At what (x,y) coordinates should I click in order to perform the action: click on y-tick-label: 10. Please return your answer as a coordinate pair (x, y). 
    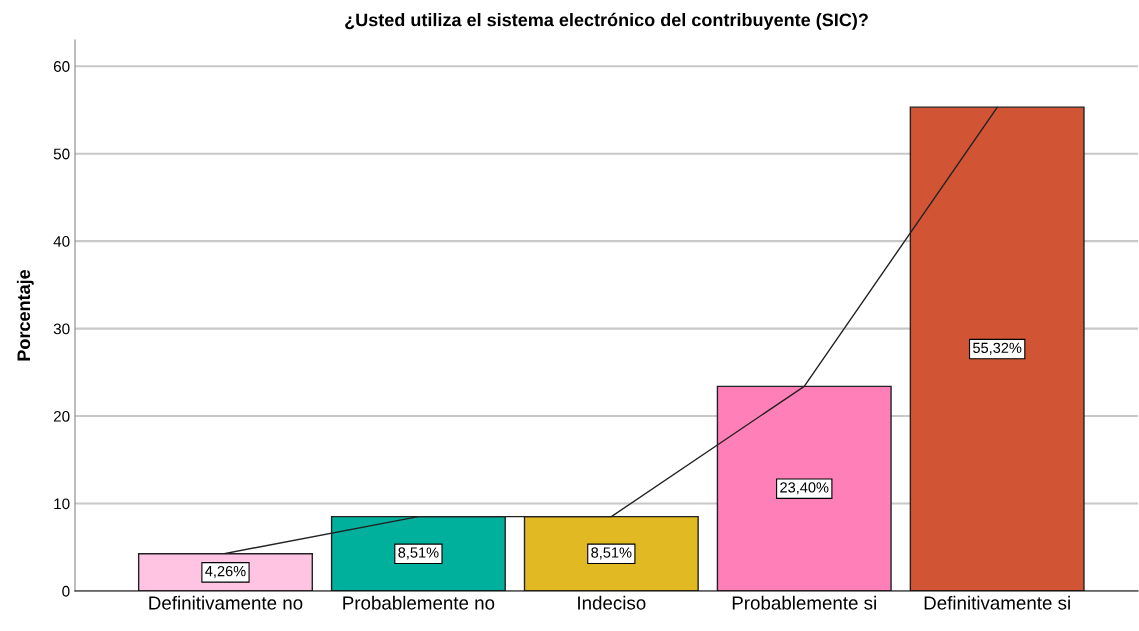
    Looking at the image, I should click on (62, 504).